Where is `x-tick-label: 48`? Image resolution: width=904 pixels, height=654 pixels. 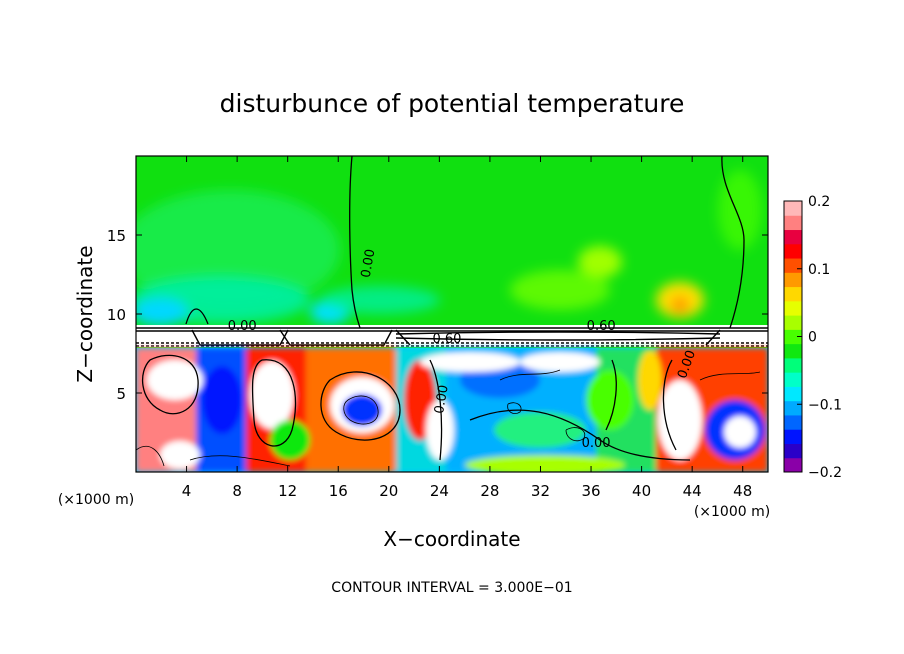
x-tick-label: 48 is located at coordinates (742, 491).